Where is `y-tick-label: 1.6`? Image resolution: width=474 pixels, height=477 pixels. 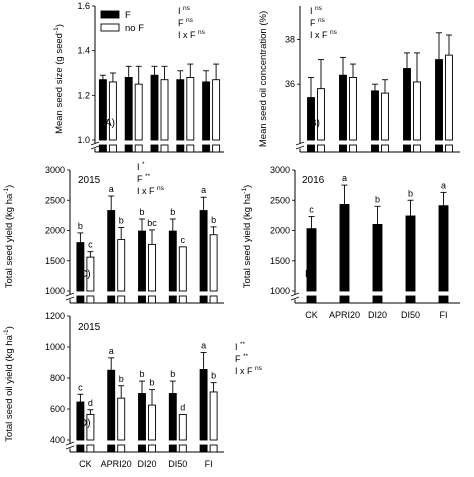 y-tick-label: 1.6 is located at coordinates (83, 6).